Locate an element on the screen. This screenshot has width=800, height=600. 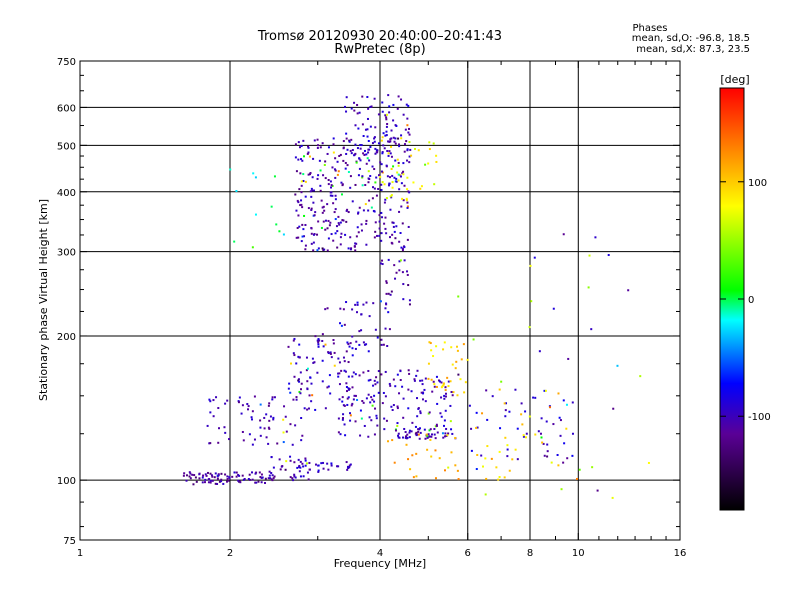
chart-subtitle: RwPretec (8p) is located at coordinates (379, 49).